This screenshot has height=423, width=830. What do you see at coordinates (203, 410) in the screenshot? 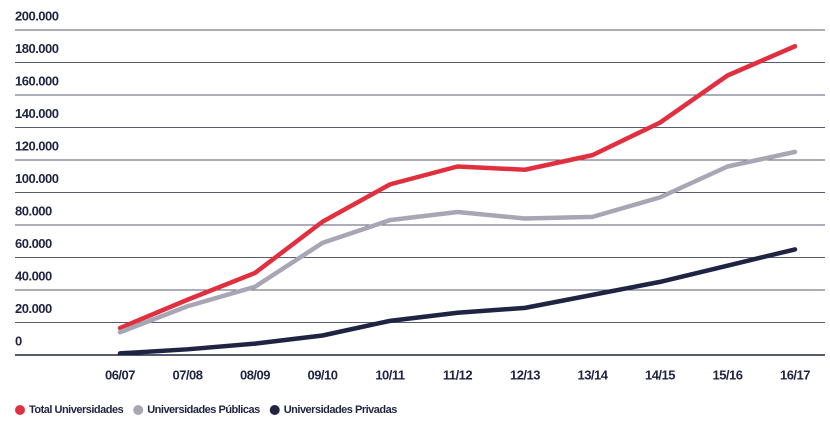
I see `legend-label: Universidades Públicas` at bounding box center [203, 410].